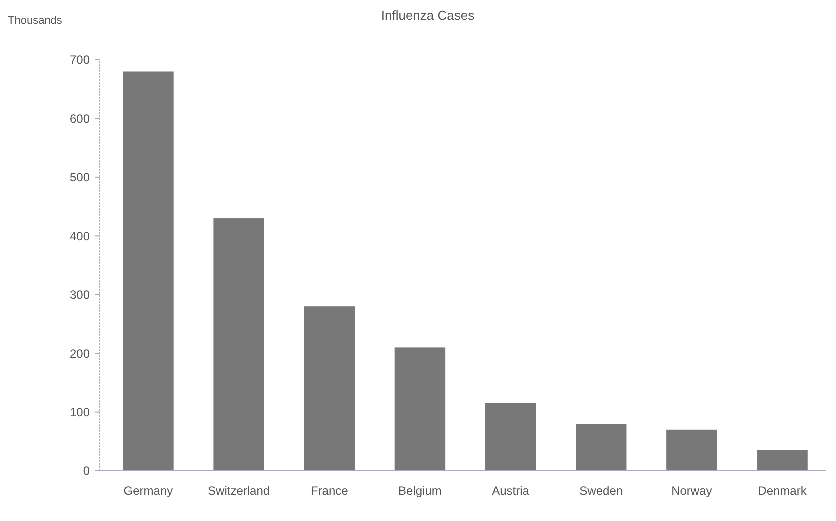 The width and height of the screenshot is (836, 521). I want to click on x-tick-label: Sweden, so click(602, 491).